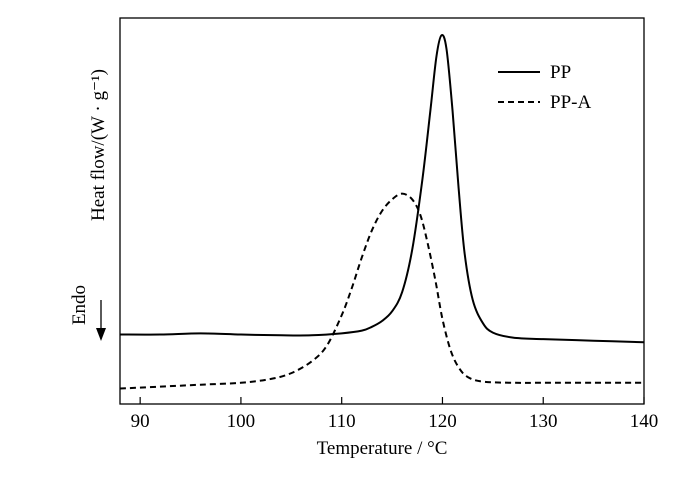  What do you see at coordinates (570, 102) in the screenshot?
I see `legend-label-pp-a: PP-A` at bounding box center [570, 102].